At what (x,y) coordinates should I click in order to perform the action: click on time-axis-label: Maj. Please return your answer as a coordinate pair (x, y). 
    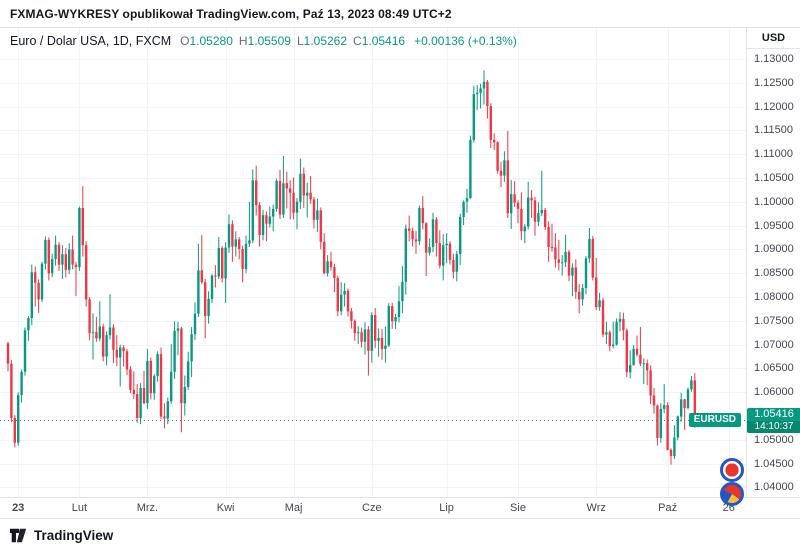
    Looking at the image, I should click on (293, 508).